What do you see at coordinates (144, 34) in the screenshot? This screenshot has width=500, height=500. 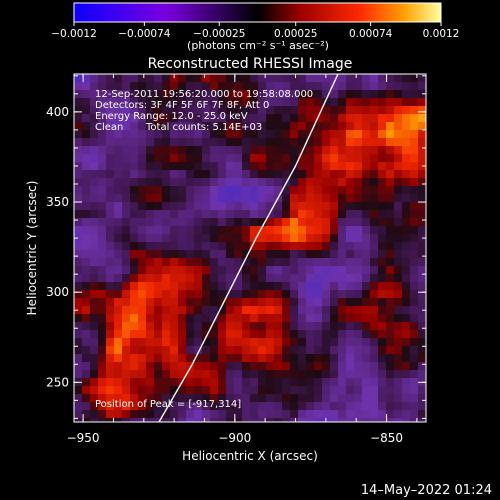 I see `colorbar-tick-label: −0.00074` at bounding box center [144, 34].